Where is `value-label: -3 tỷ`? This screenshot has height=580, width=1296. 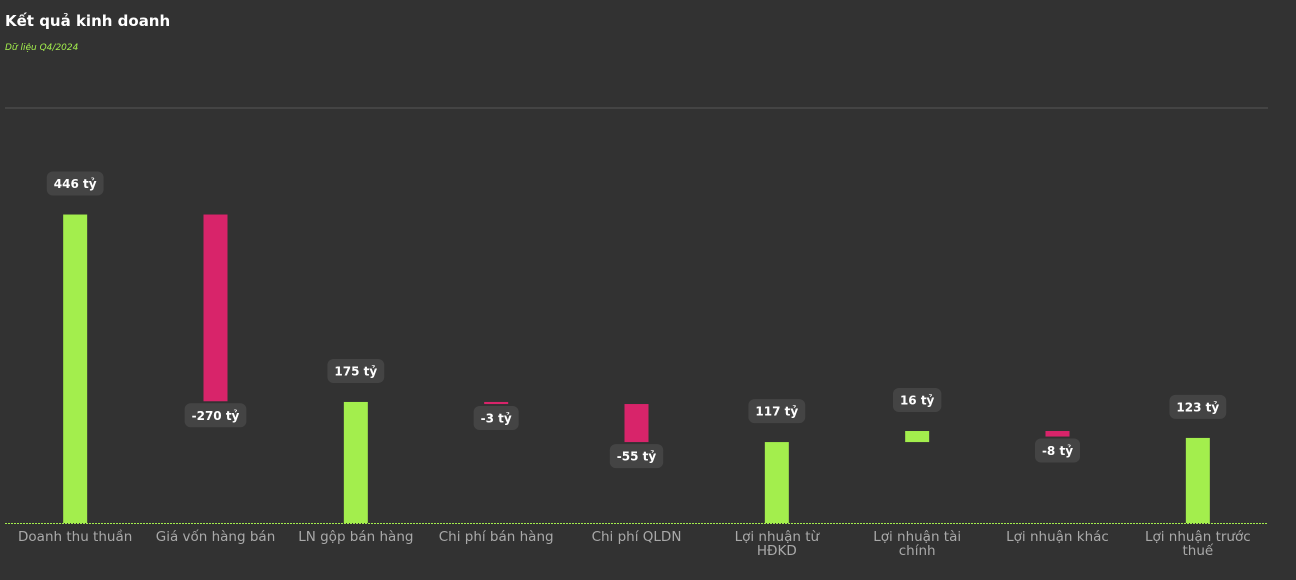 value-label: -3 tỷ is located at coordinates (496, 419).